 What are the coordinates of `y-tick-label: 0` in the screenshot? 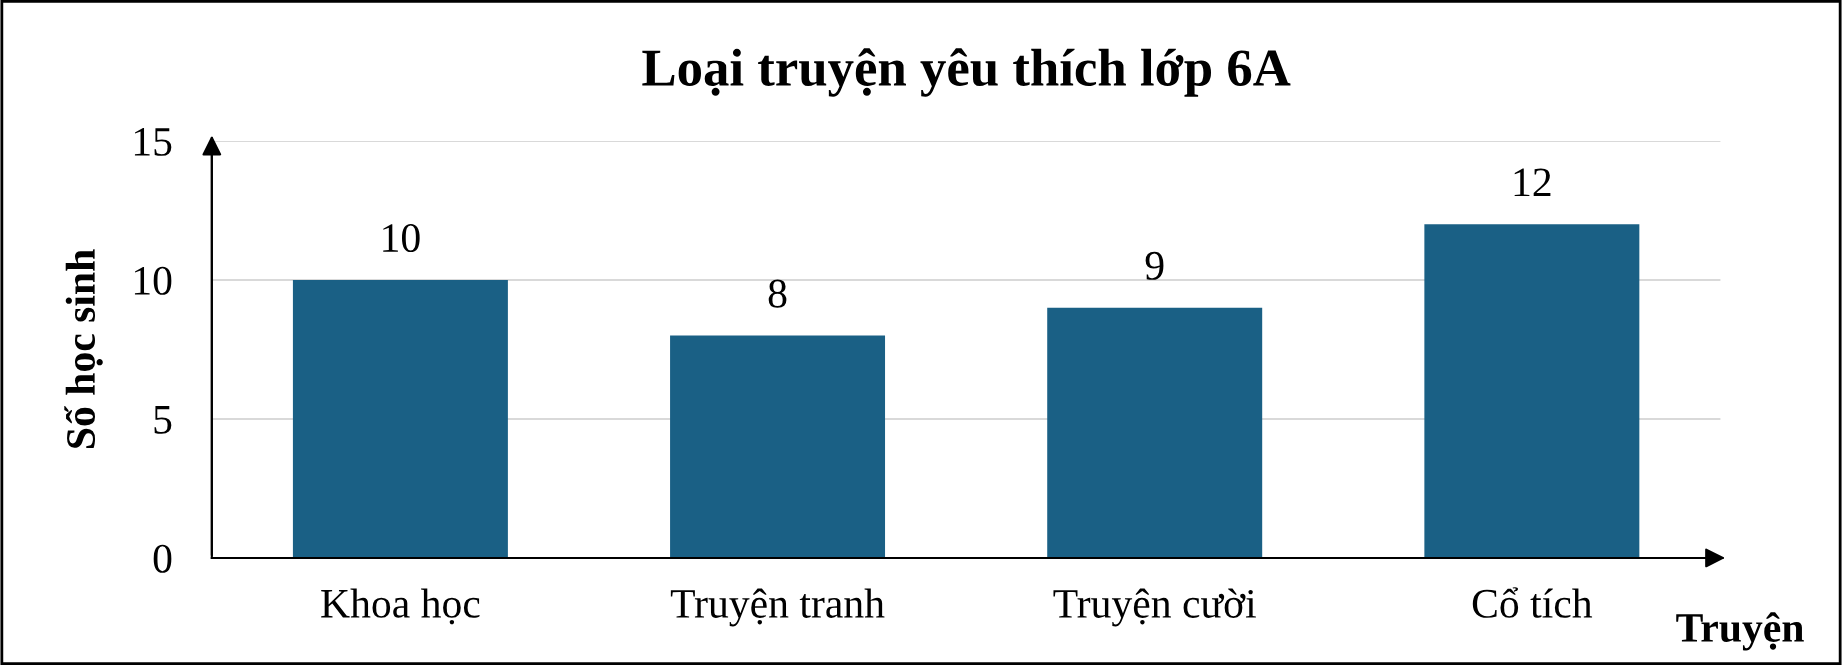 It's located at (162, 558).